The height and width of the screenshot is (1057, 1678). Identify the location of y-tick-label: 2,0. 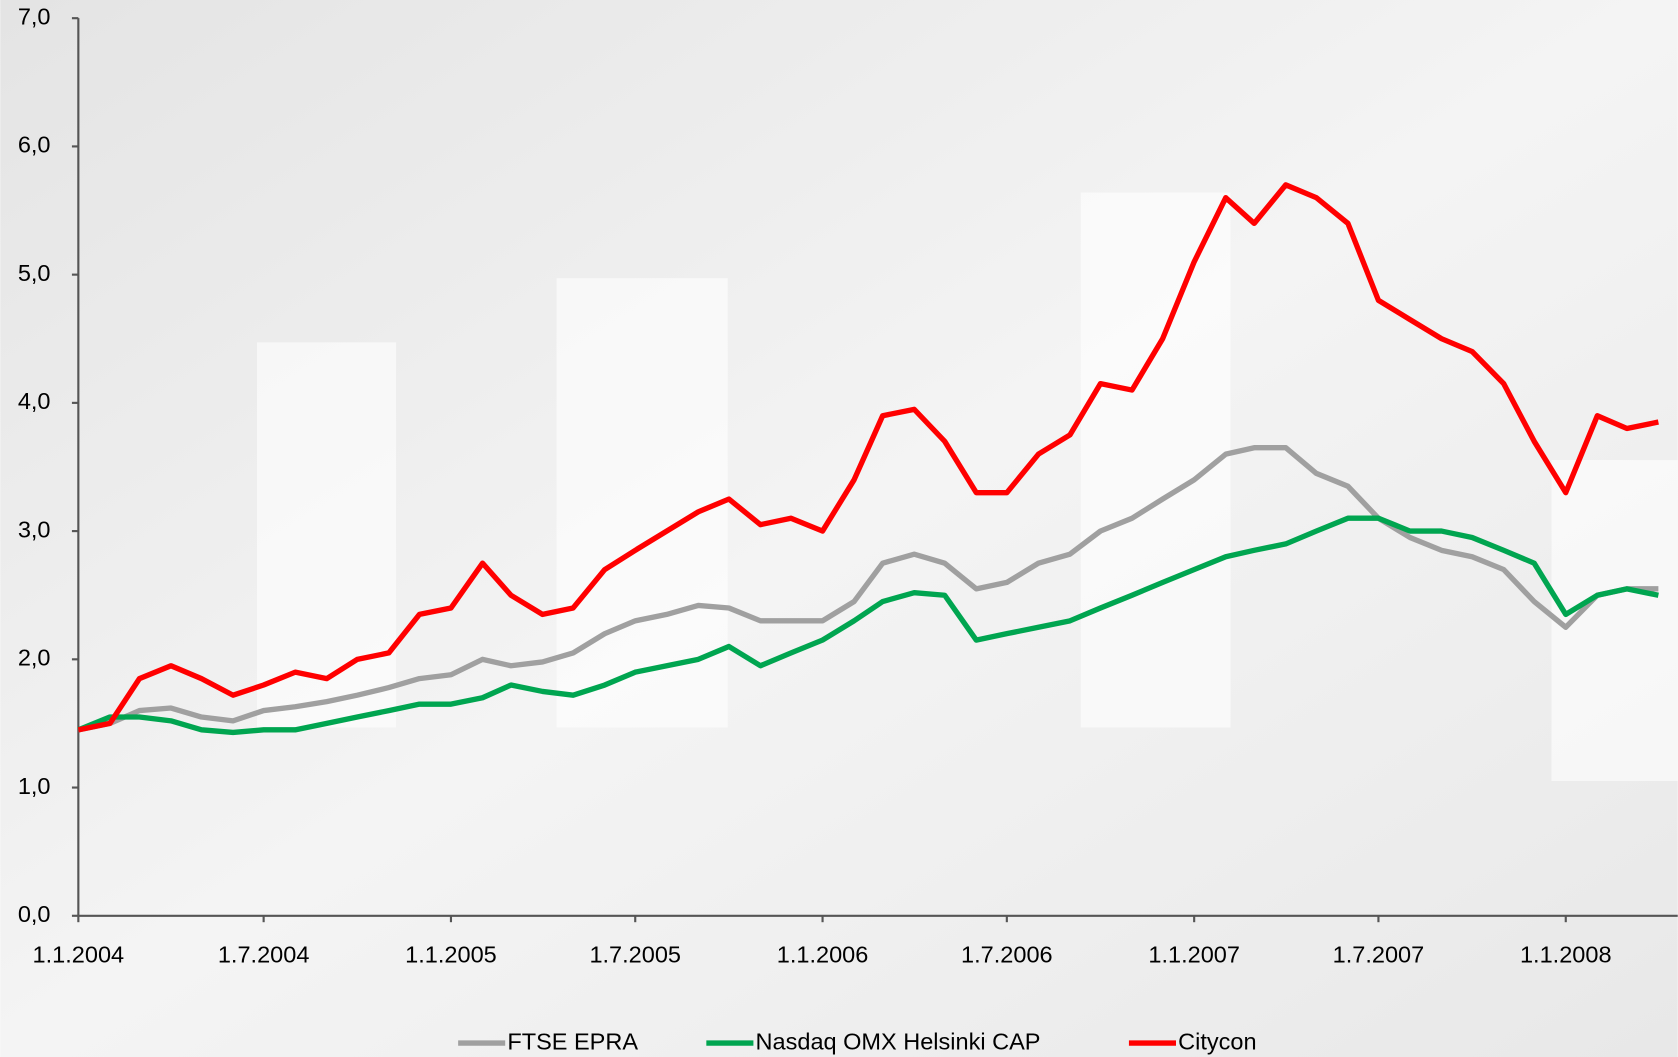
(34, 658).